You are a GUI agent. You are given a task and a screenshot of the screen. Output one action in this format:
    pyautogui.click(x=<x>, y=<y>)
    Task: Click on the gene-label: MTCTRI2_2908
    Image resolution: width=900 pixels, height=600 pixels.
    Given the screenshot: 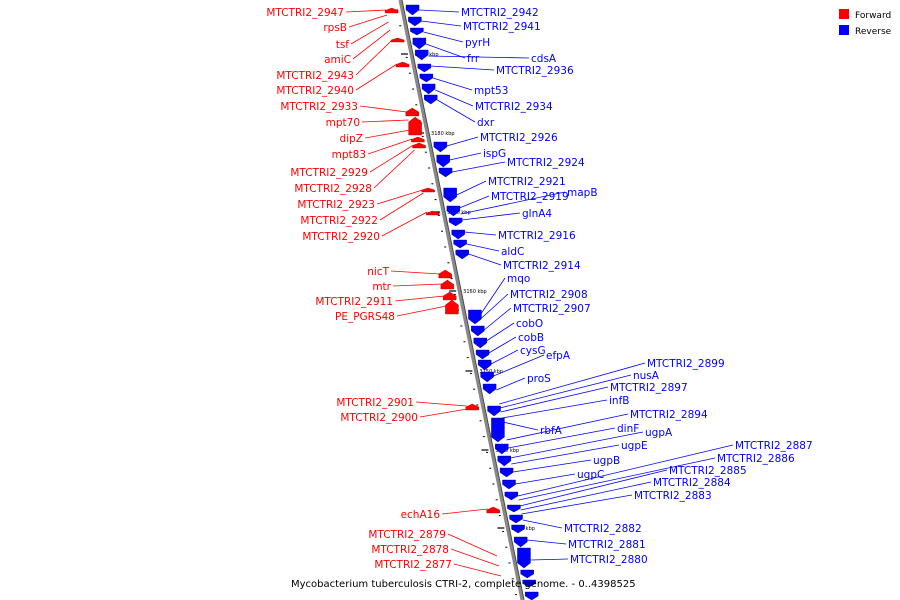 What is the action you would take?
    pyautogui.click(x=549, y=295)
    